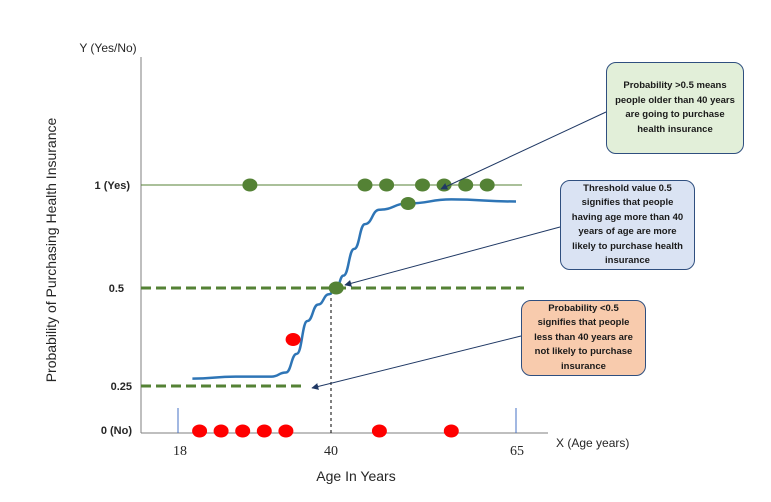 This screenshot has width=771, height=502. I want to click on yes-points-group, so click(368, 185).